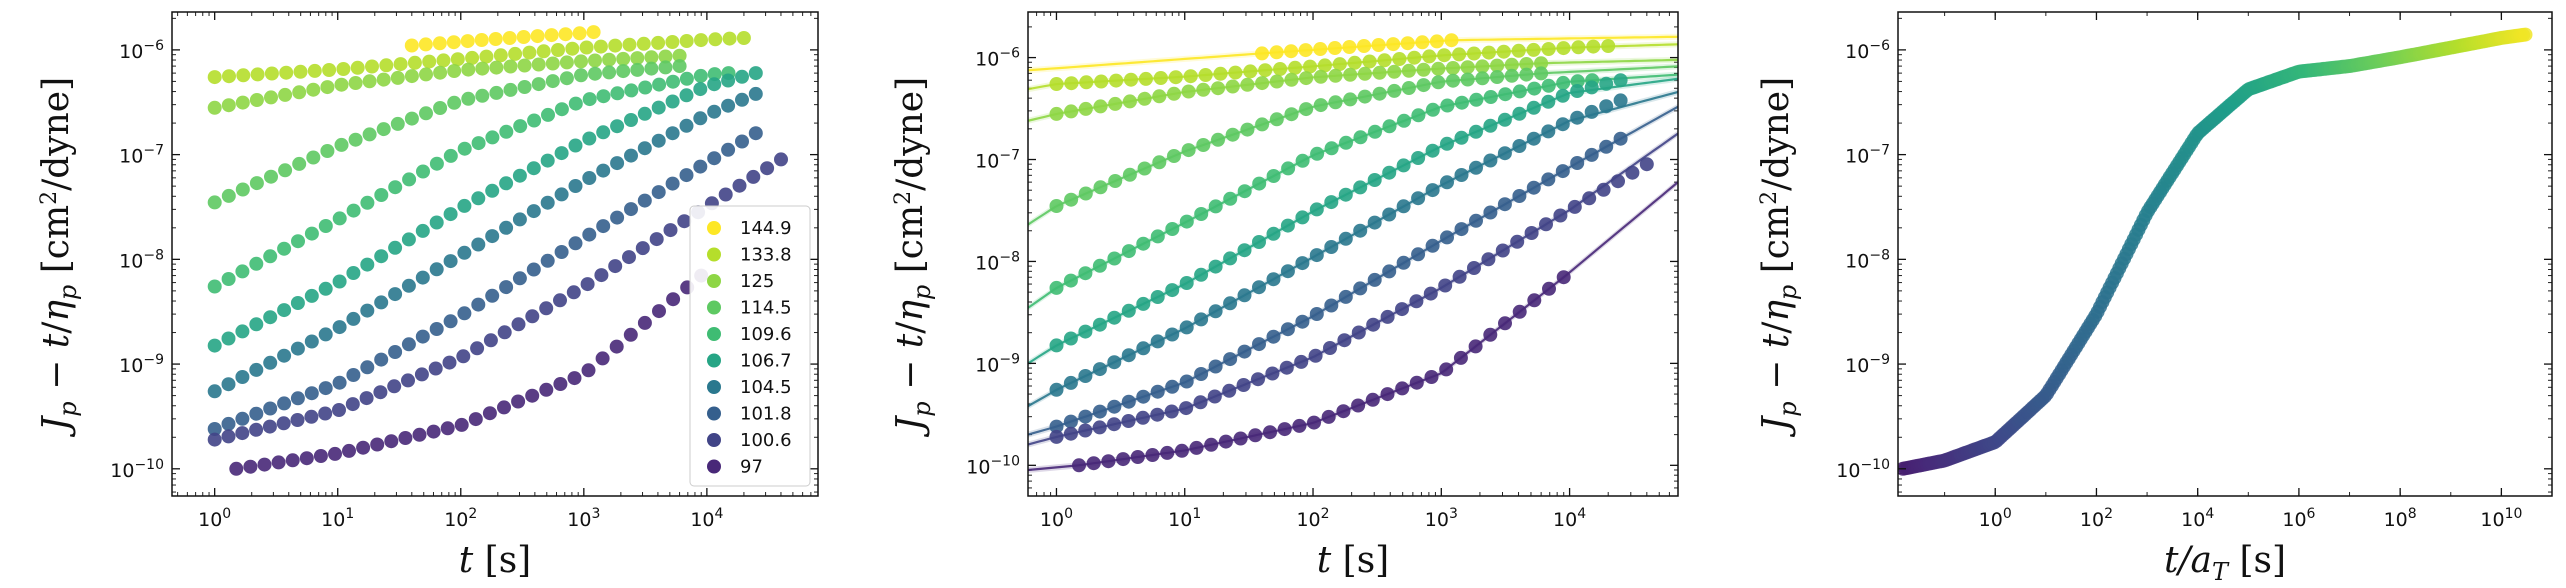 This screenshot has width=2566, height=588. Describe the element at coordinates (1867, 50) in the screenshot. I see `y-tick-label: 10⁻⁶` at that location.